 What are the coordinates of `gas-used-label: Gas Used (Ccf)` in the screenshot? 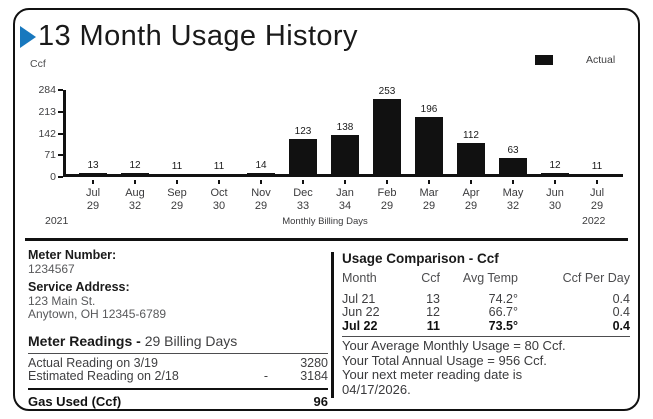 It's located at (75, 401).